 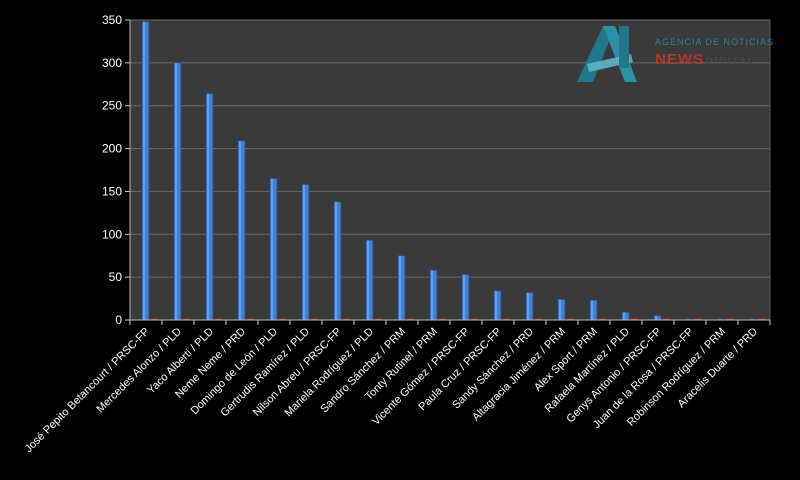 I want to click on y-tick-label: 150, so click(x=112, y=191).